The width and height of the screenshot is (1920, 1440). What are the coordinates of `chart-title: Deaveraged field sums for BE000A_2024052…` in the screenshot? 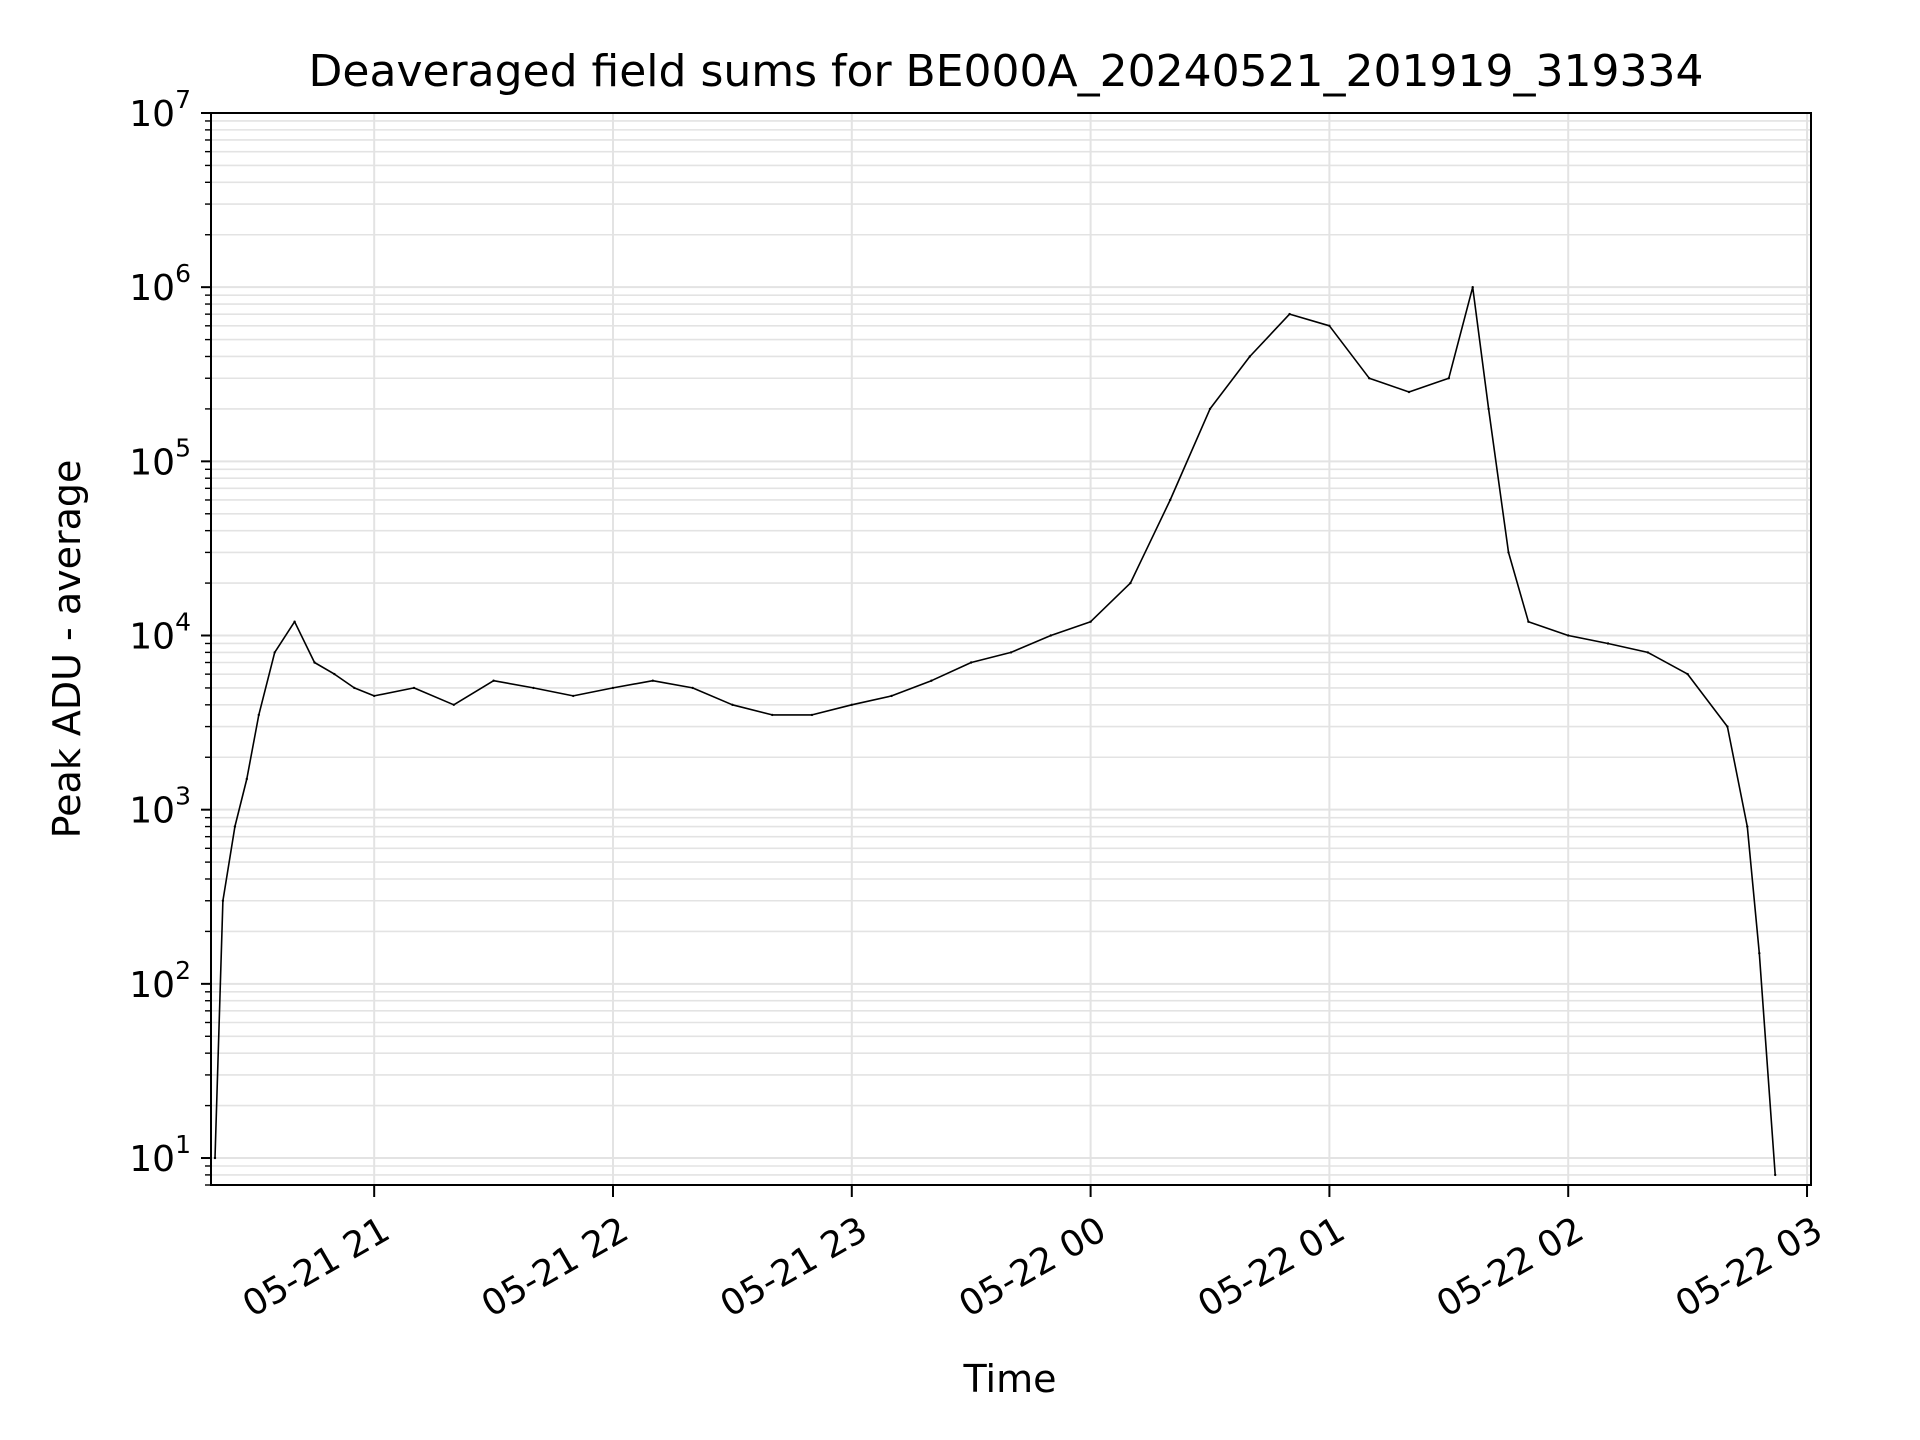 It's located at (1006, 71).